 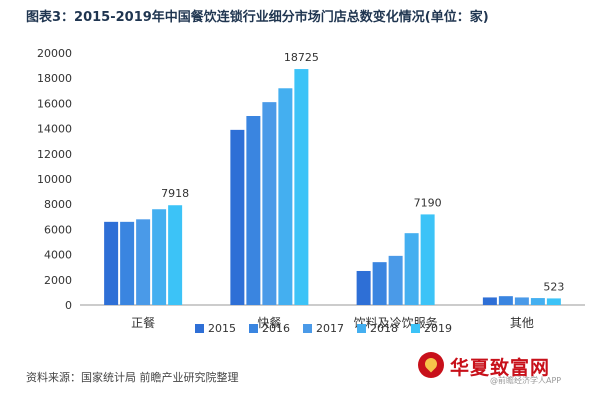 I want to click on data-label: 523, so click(x=553, y=286).